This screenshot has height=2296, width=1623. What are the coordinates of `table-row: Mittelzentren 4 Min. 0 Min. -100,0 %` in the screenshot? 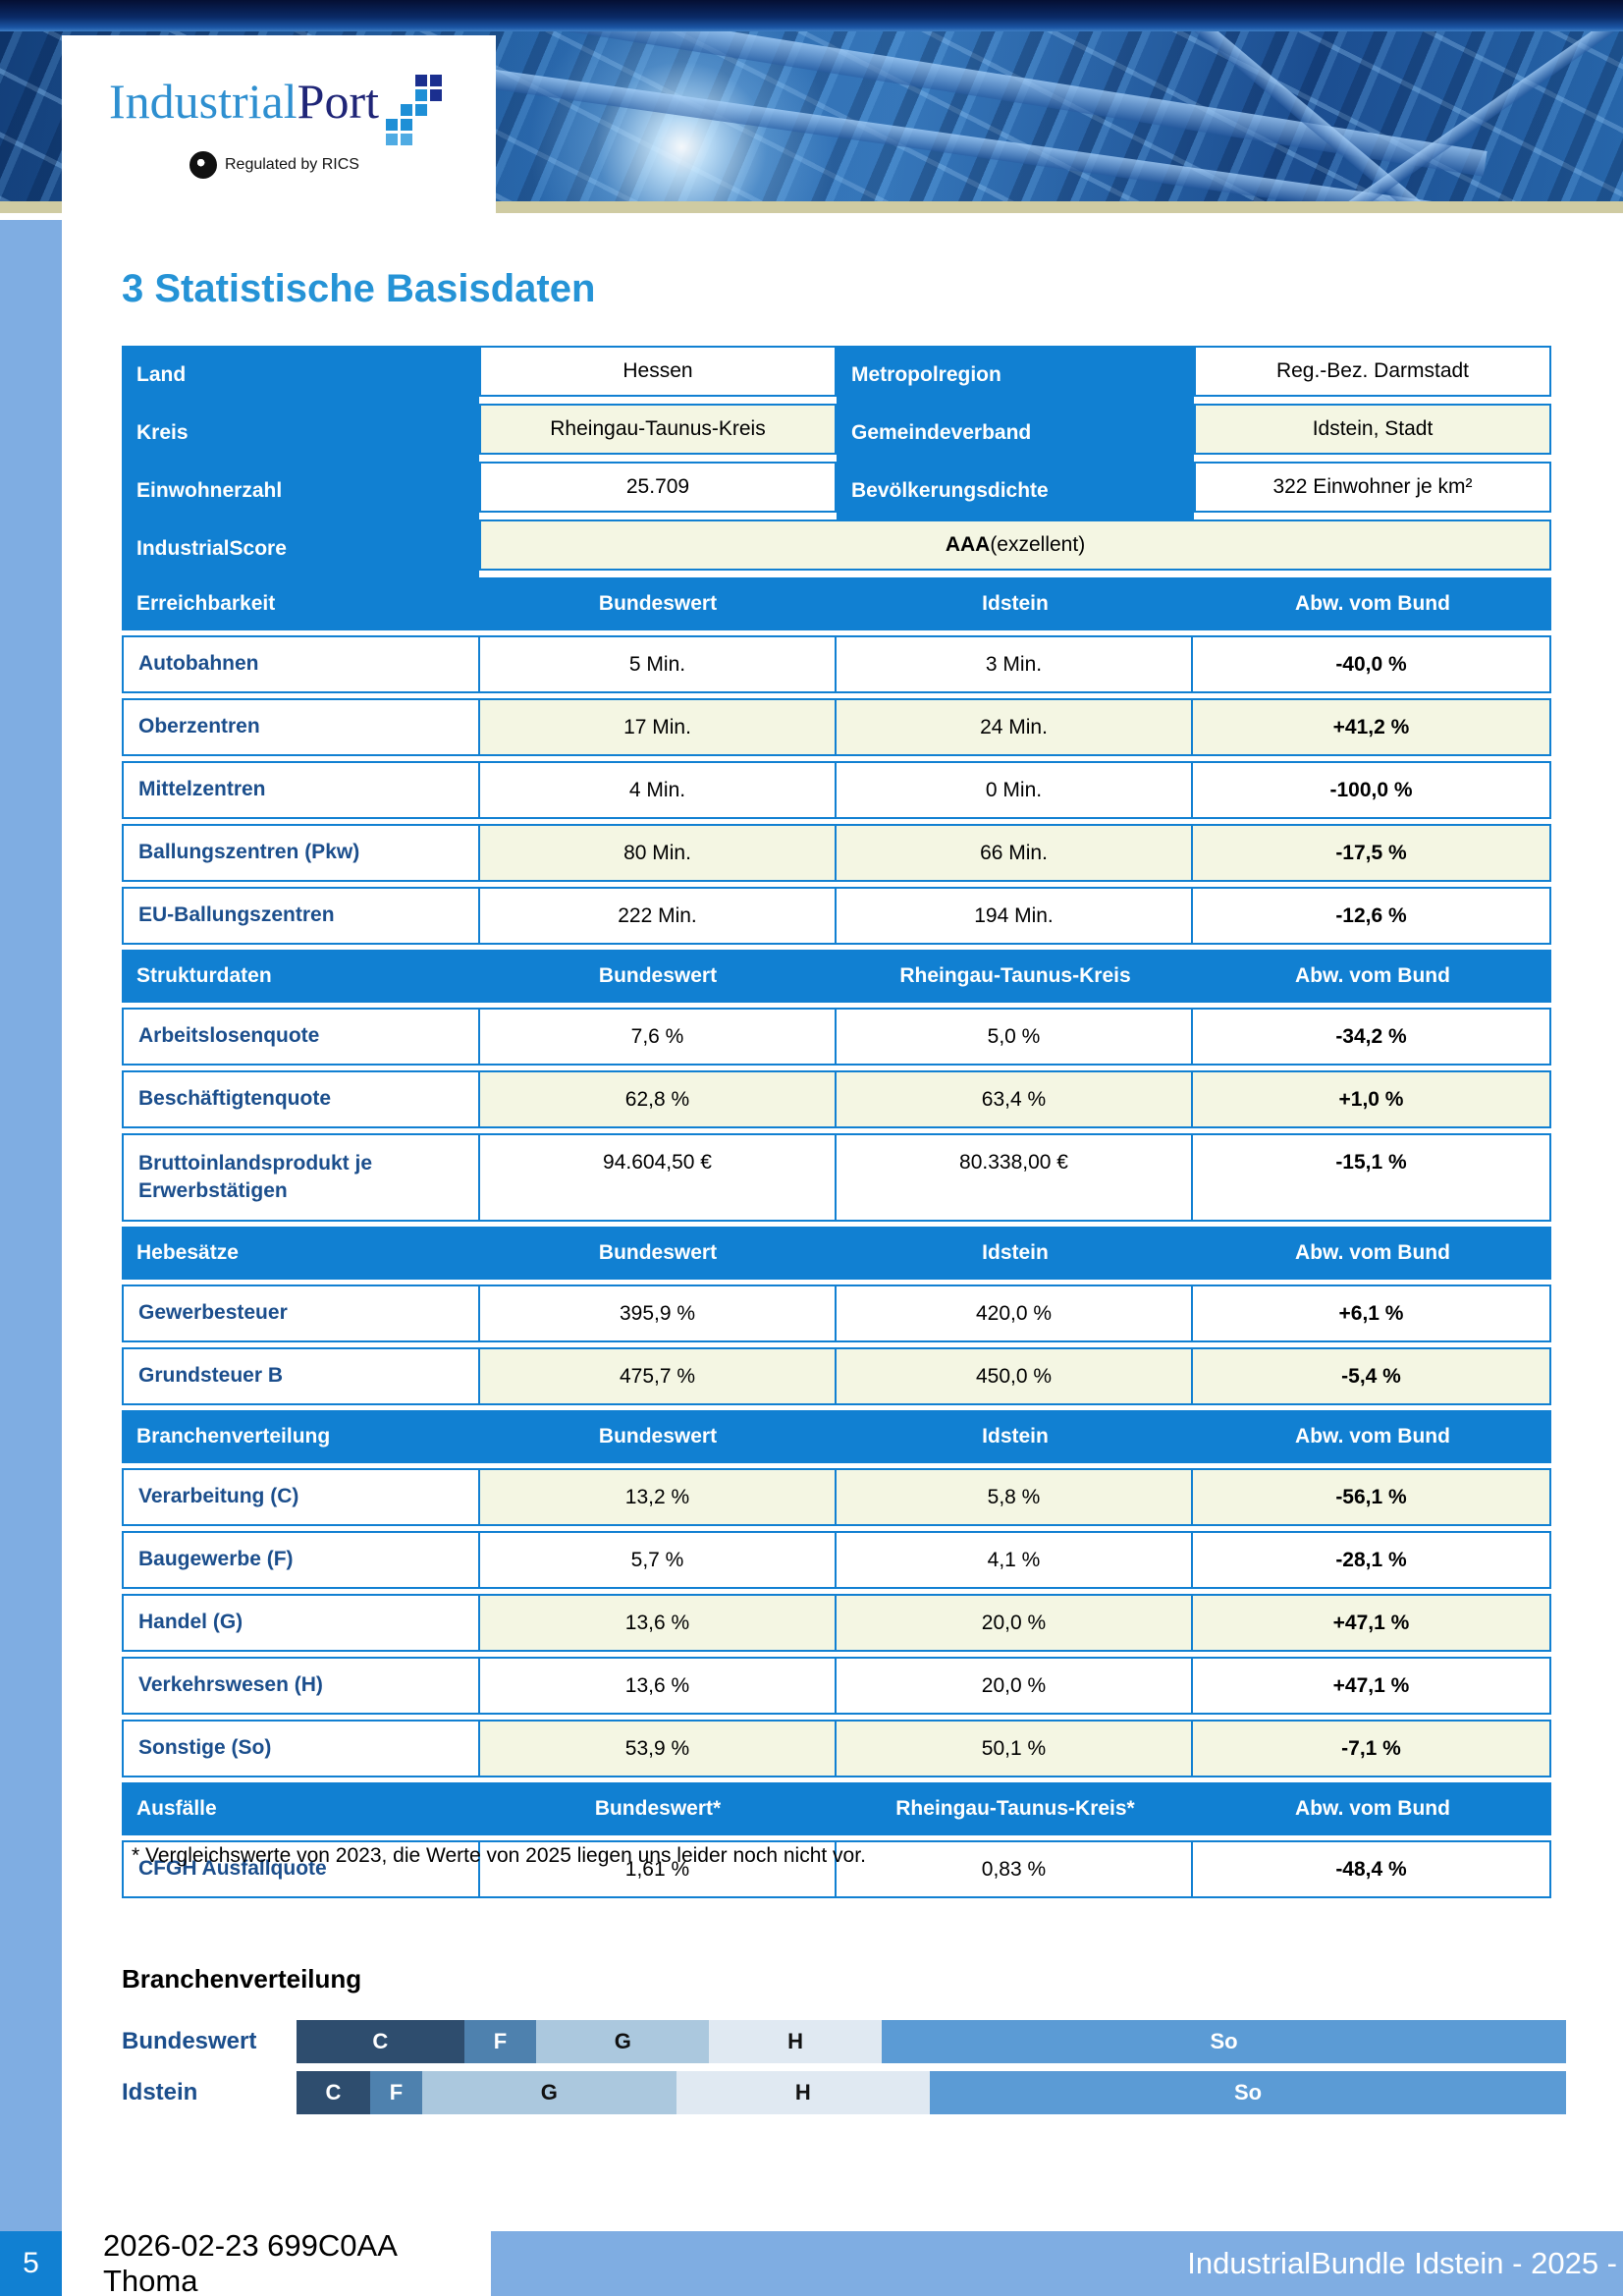 It's located at (836, 790).